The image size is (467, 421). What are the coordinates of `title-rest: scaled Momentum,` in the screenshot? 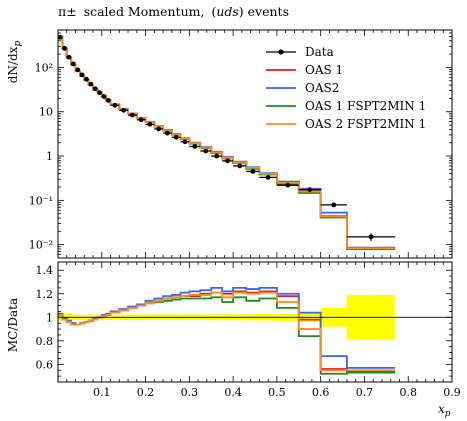 It's located at (144, 11).